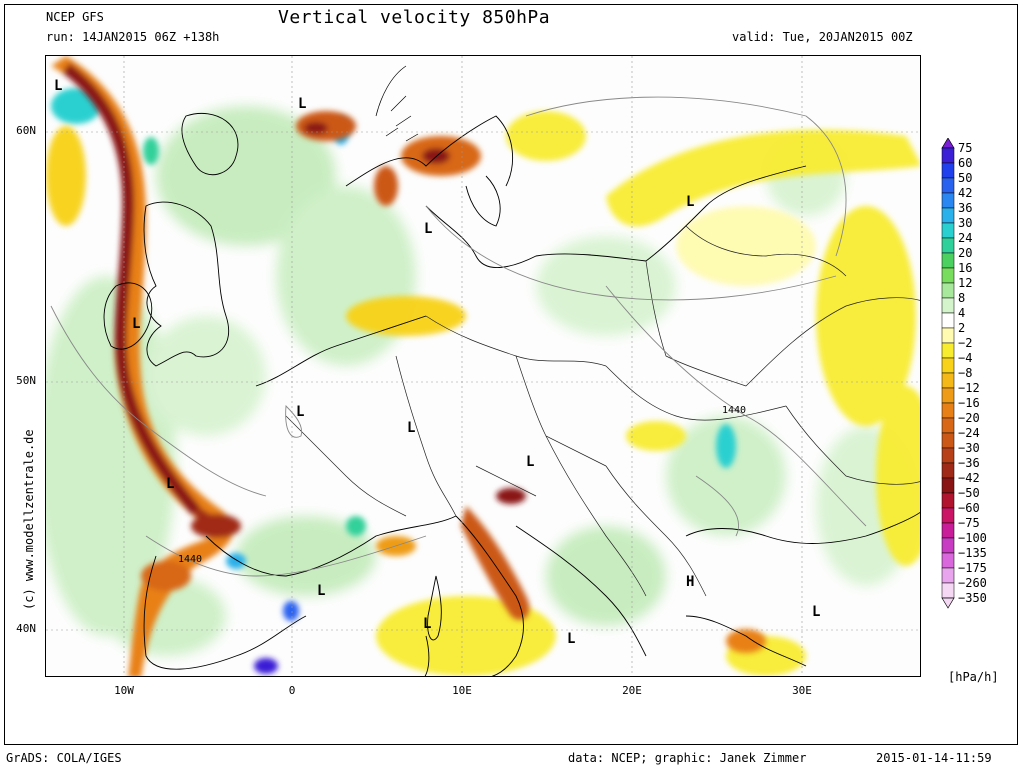 This screenshot has height=768, width=1024. Describe the element at coordinates (965, 238) in the screenshot. I see `legend-level-label: 24` at that location.